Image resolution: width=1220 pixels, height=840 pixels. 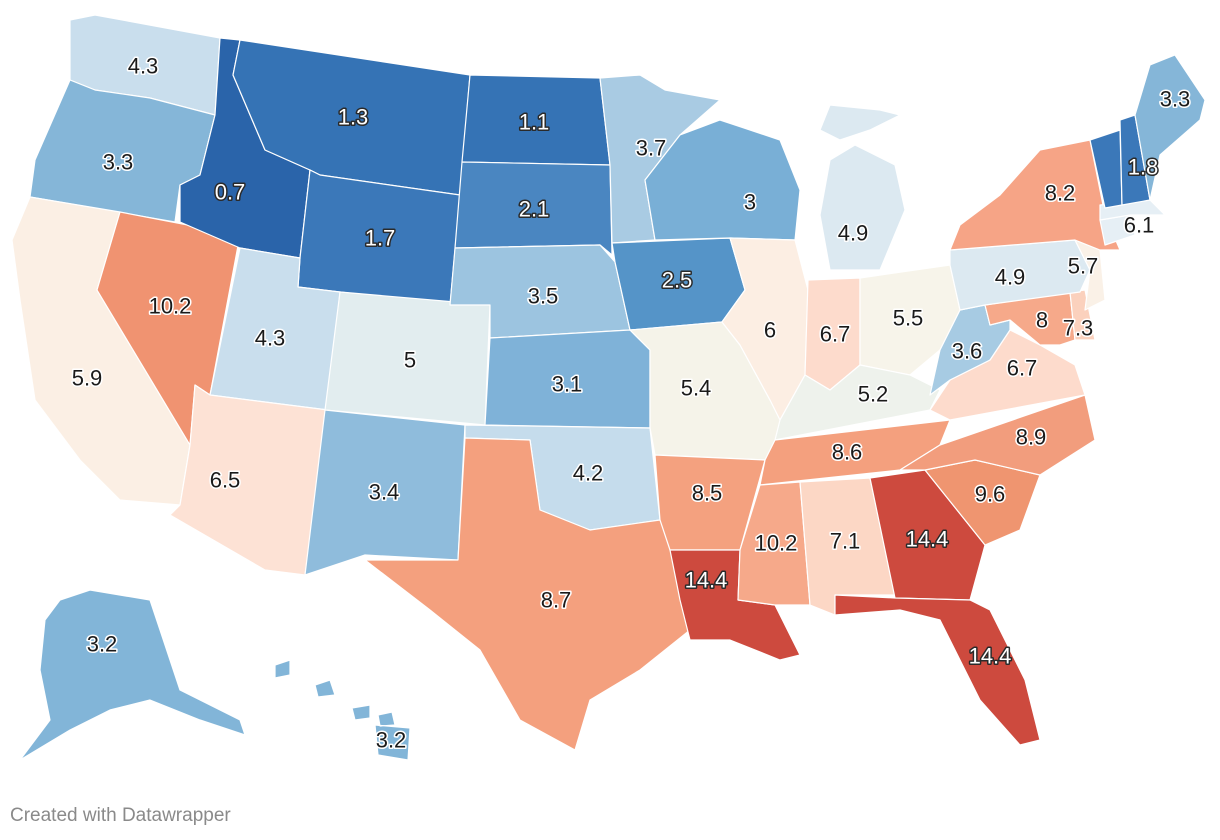 I want to click on label-maryland: 8, so click(x=1042, y=320).